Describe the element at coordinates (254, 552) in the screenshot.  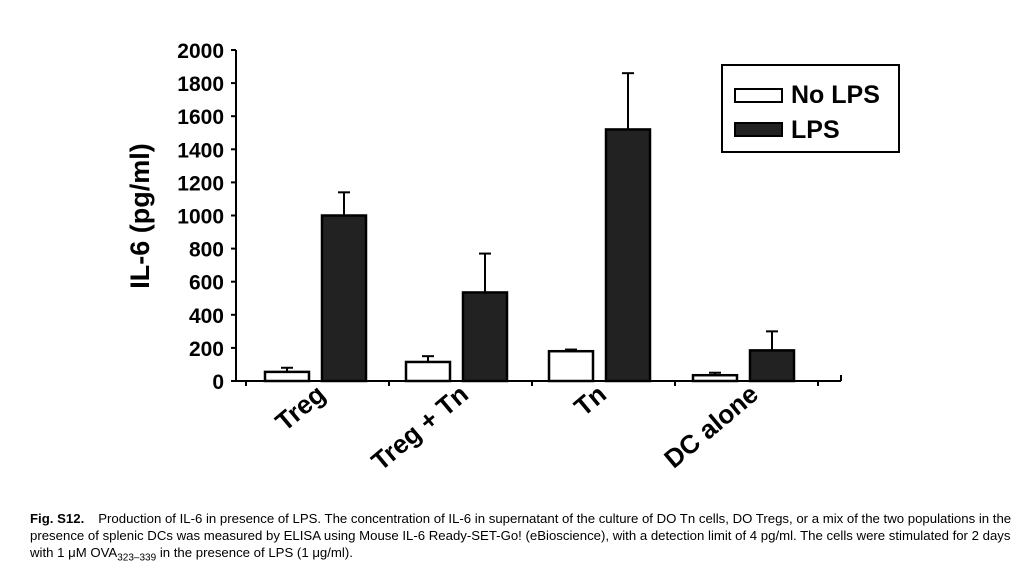
I see `caption-text-end: in the presence of LPS (1 μg/ml).` at that location.